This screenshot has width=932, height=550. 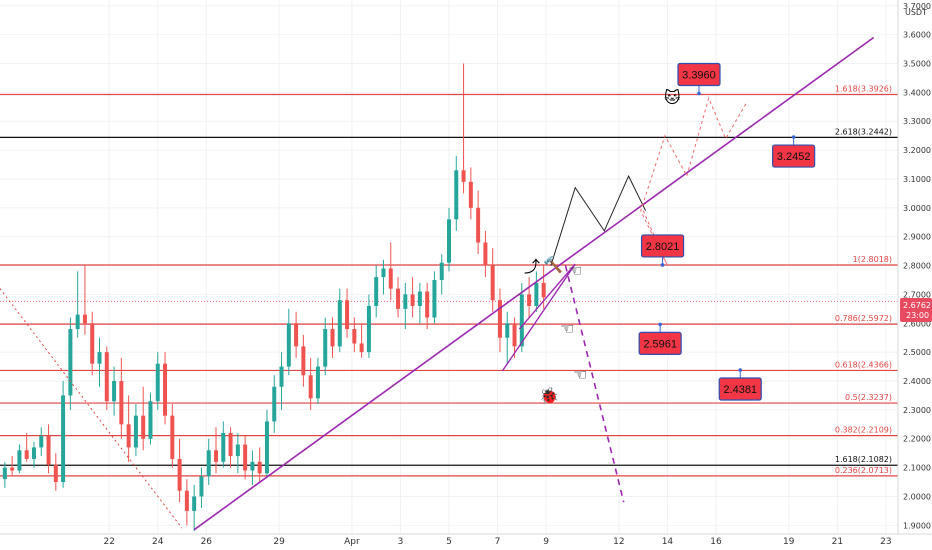 What do you see at coordinates (662, 250) in the screenshot?
I see `target-box: 2.8021` at bounding box center [662, 250].